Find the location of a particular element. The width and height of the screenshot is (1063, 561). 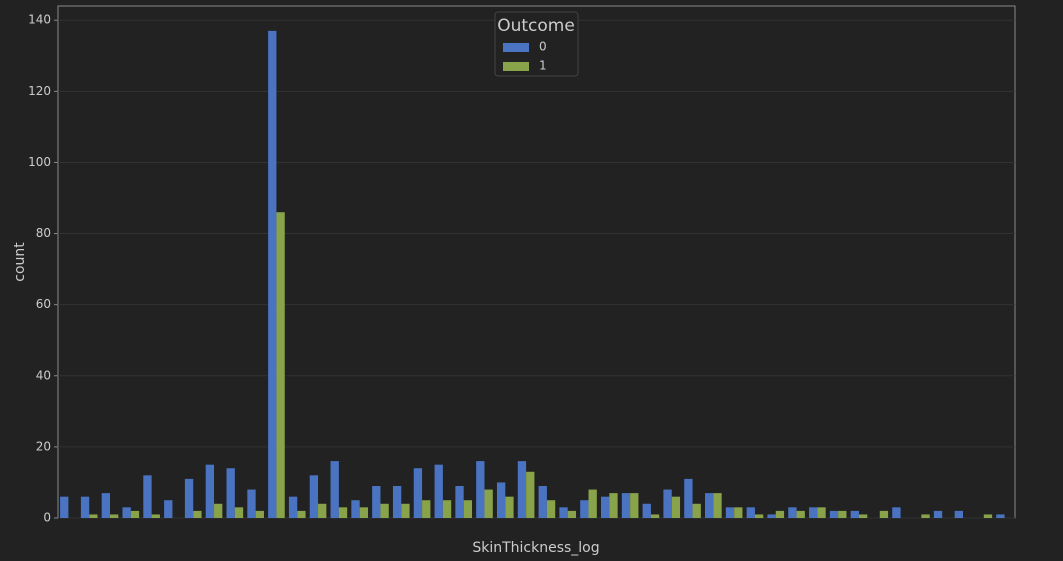

y-tick-label: 80 is located at coordinates (43, 233).